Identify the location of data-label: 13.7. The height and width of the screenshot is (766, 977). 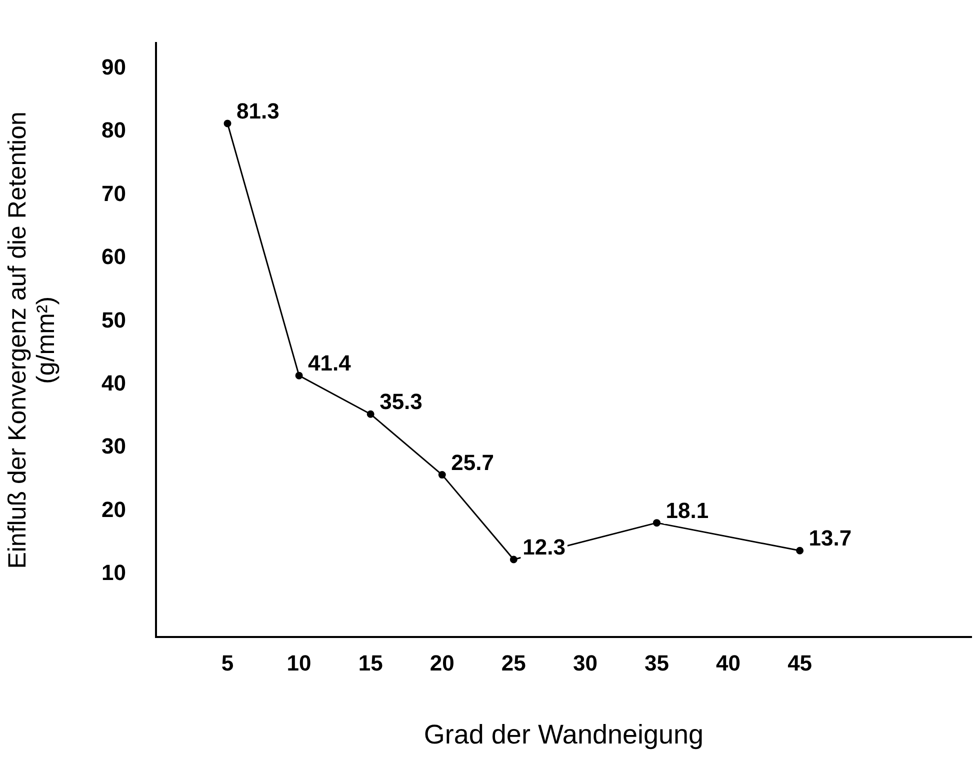
(830, 538).